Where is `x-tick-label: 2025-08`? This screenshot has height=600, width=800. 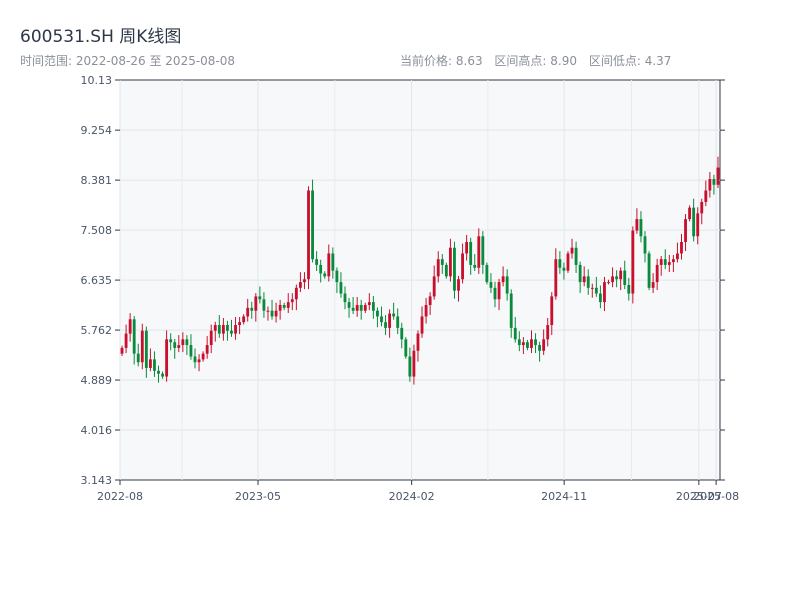 x-tick-label: 2025-08 is located at coordinates (716, 496).